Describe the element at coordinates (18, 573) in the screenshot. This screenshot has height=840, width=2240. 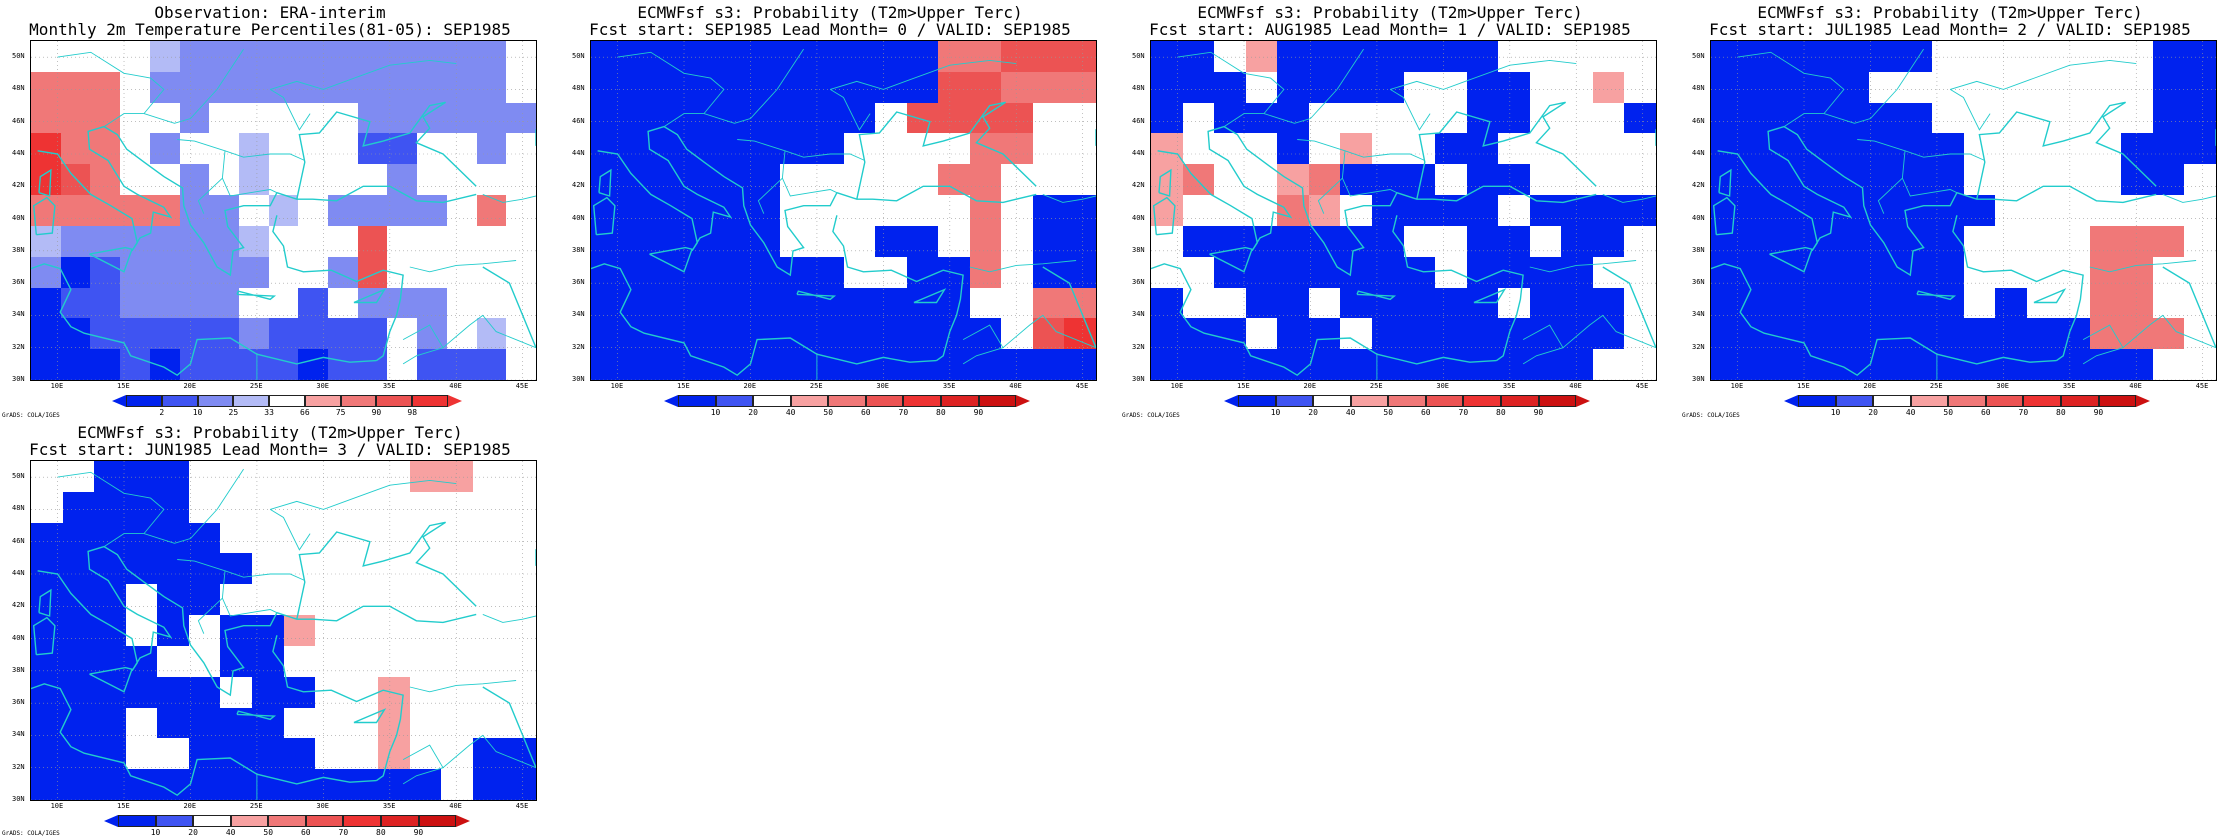
I see `lat-tick-label: 44N` at that location.